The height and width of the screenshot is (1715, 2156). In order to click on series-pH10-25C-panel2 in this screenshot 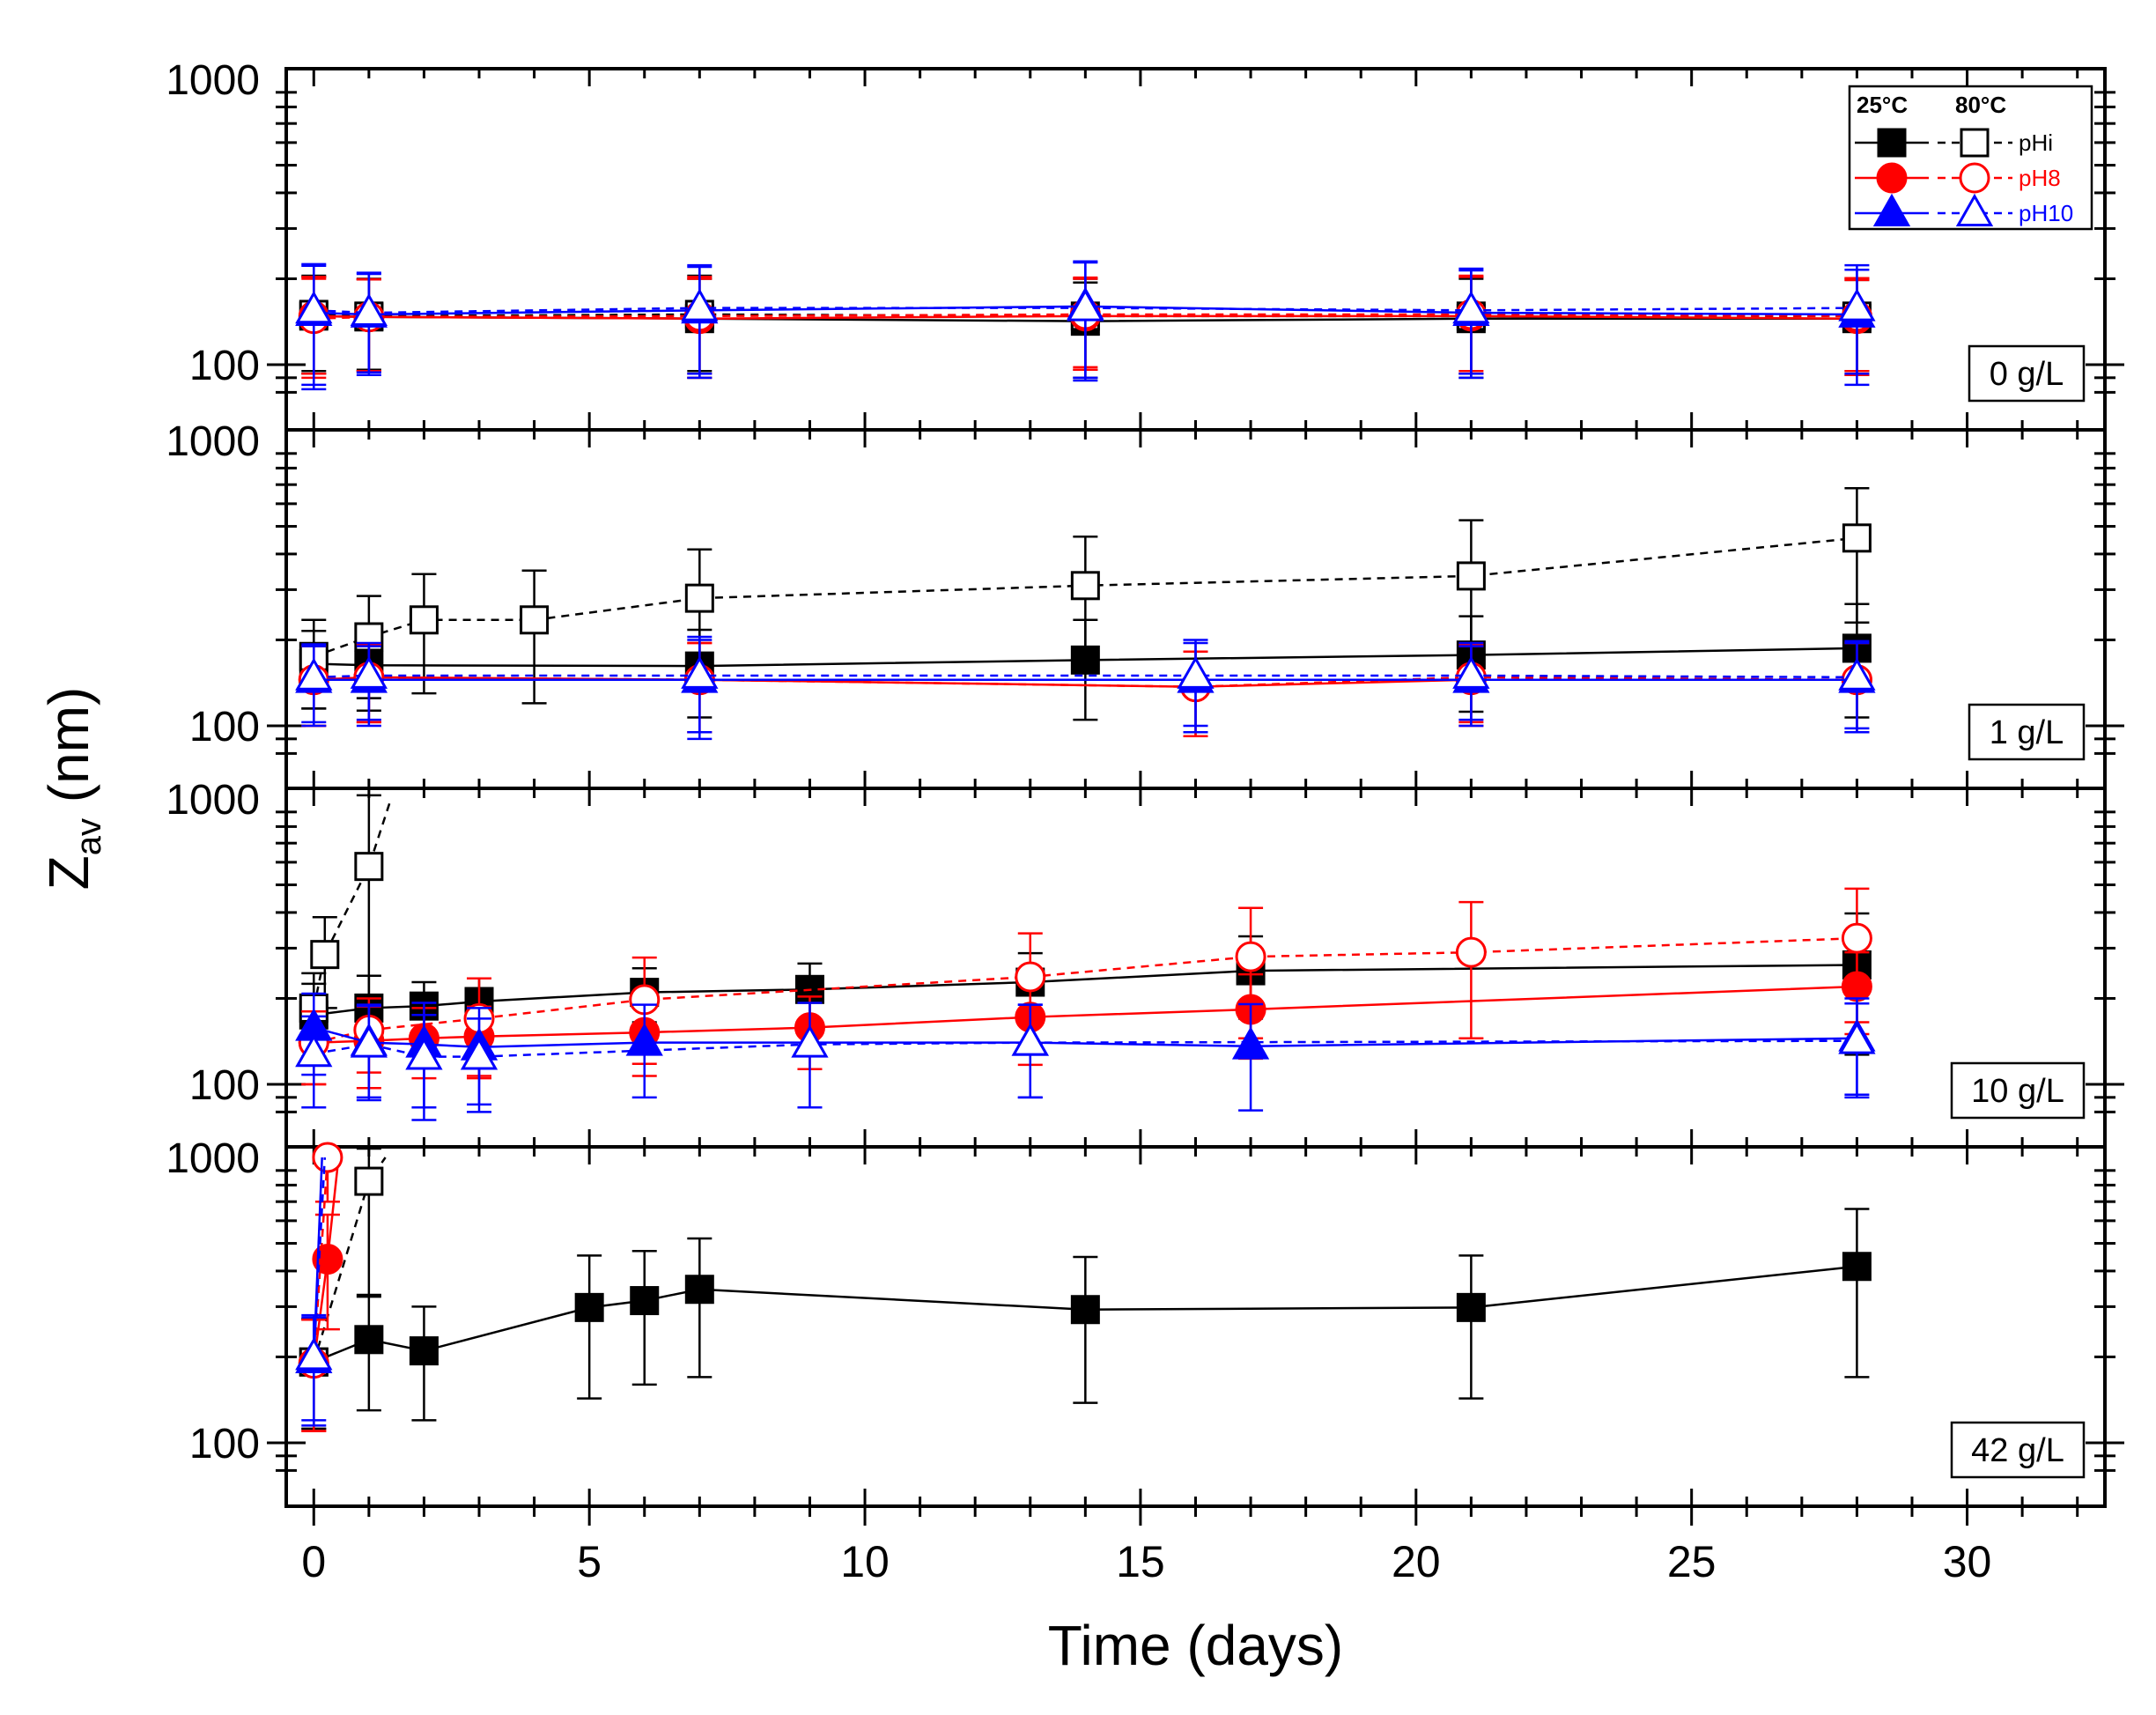, I will do `click(1085, 1052)`.